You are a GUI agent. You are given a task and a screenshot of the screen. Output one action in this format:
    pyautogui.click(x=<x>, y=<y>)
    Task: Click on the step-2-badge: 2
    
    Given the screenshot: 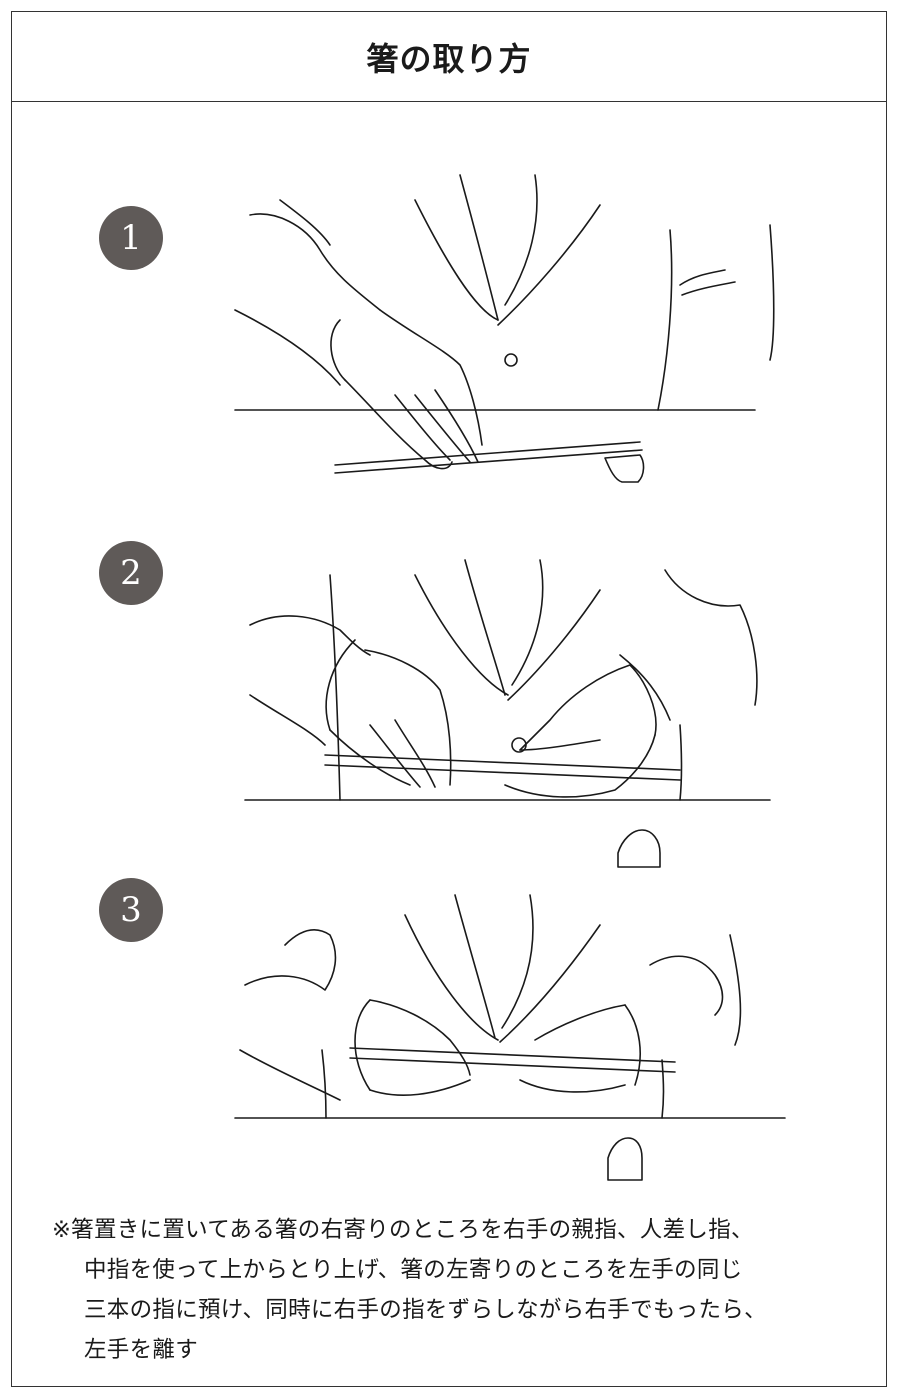 What is the action you would take?
    pyautogui.click(x=131, y=573)
    